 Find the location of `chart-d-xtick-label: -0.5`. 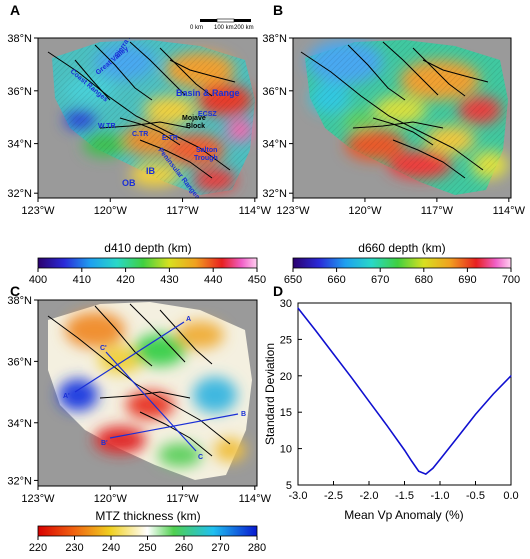

chart-d-xtick-label: -0.5 is located at coordinates (475, 496).